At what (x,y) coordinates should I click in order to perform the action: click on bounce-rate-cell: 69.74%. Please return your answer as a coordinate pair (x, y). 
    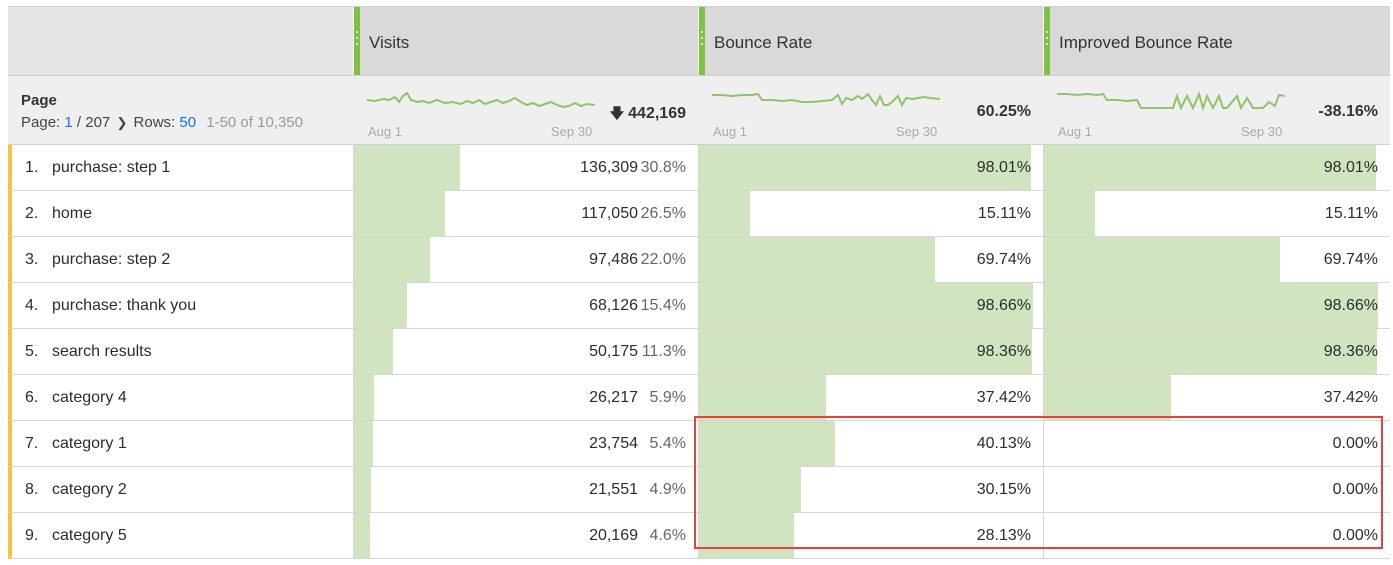
    Looking at the image, I should click on (870, 260).